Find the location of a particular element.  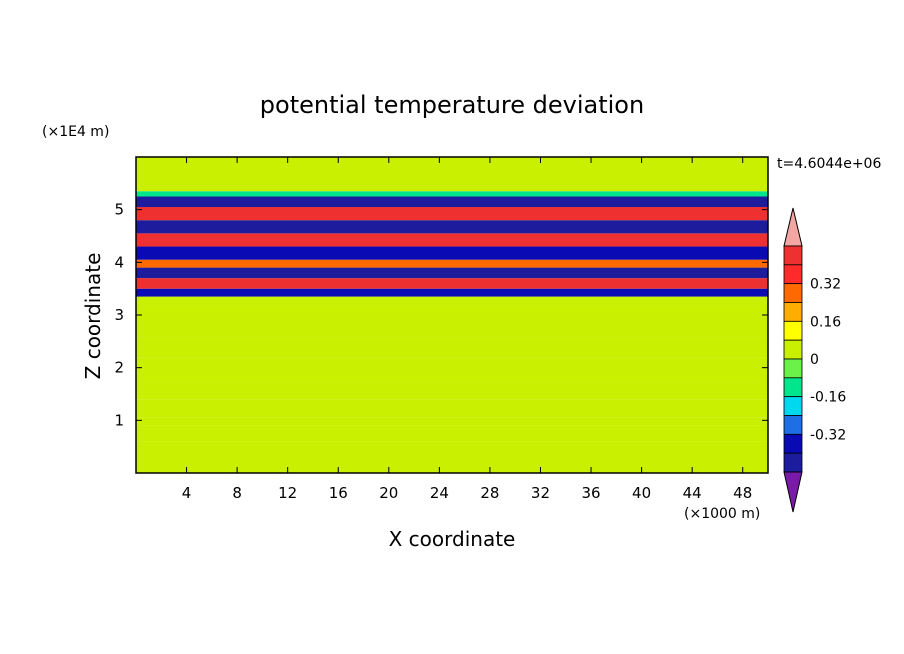

x-tick-label: 20 is located at coordinates (388, 493).